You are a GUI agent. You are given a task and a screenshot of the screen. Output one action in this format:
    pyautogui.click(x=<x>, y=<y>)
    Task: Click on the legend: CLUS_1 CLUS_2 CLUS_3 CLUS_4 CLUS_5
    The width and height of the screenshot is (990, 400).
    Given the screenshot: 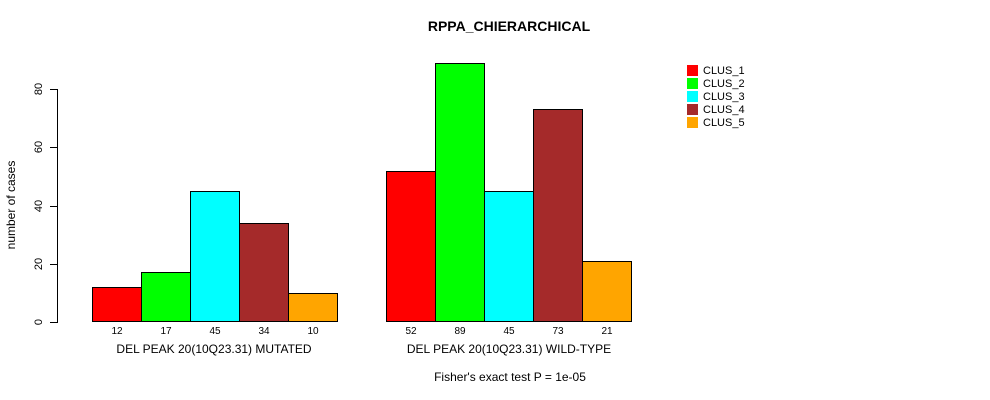 What is the action you would take?
    pyautogui.click(x=716, y=96)
    